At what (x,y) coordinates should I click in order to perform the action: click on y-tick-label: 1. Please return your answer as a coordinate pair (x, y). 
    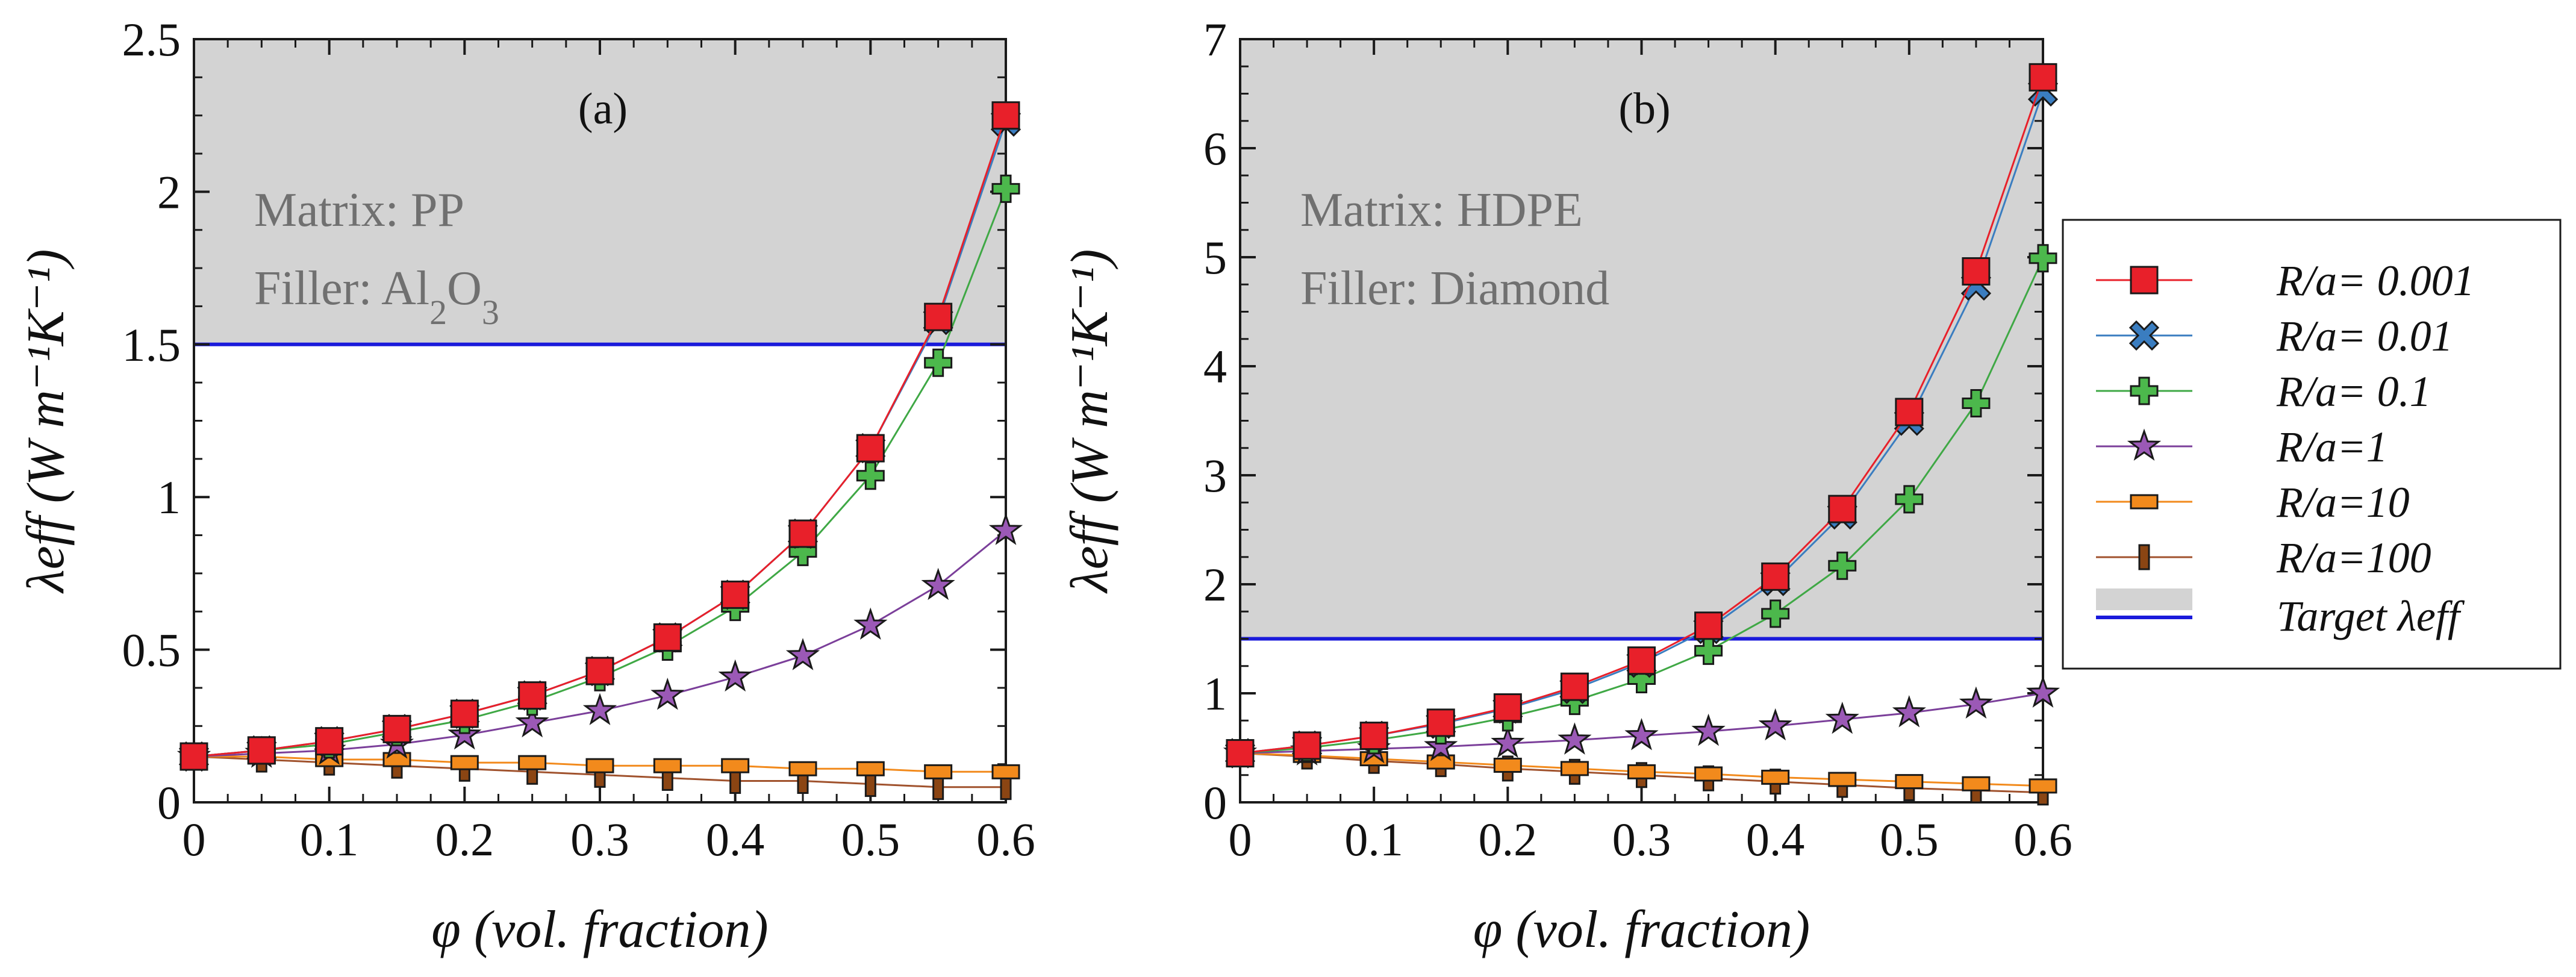
    Looking at the image, I should click on (1215, 693).